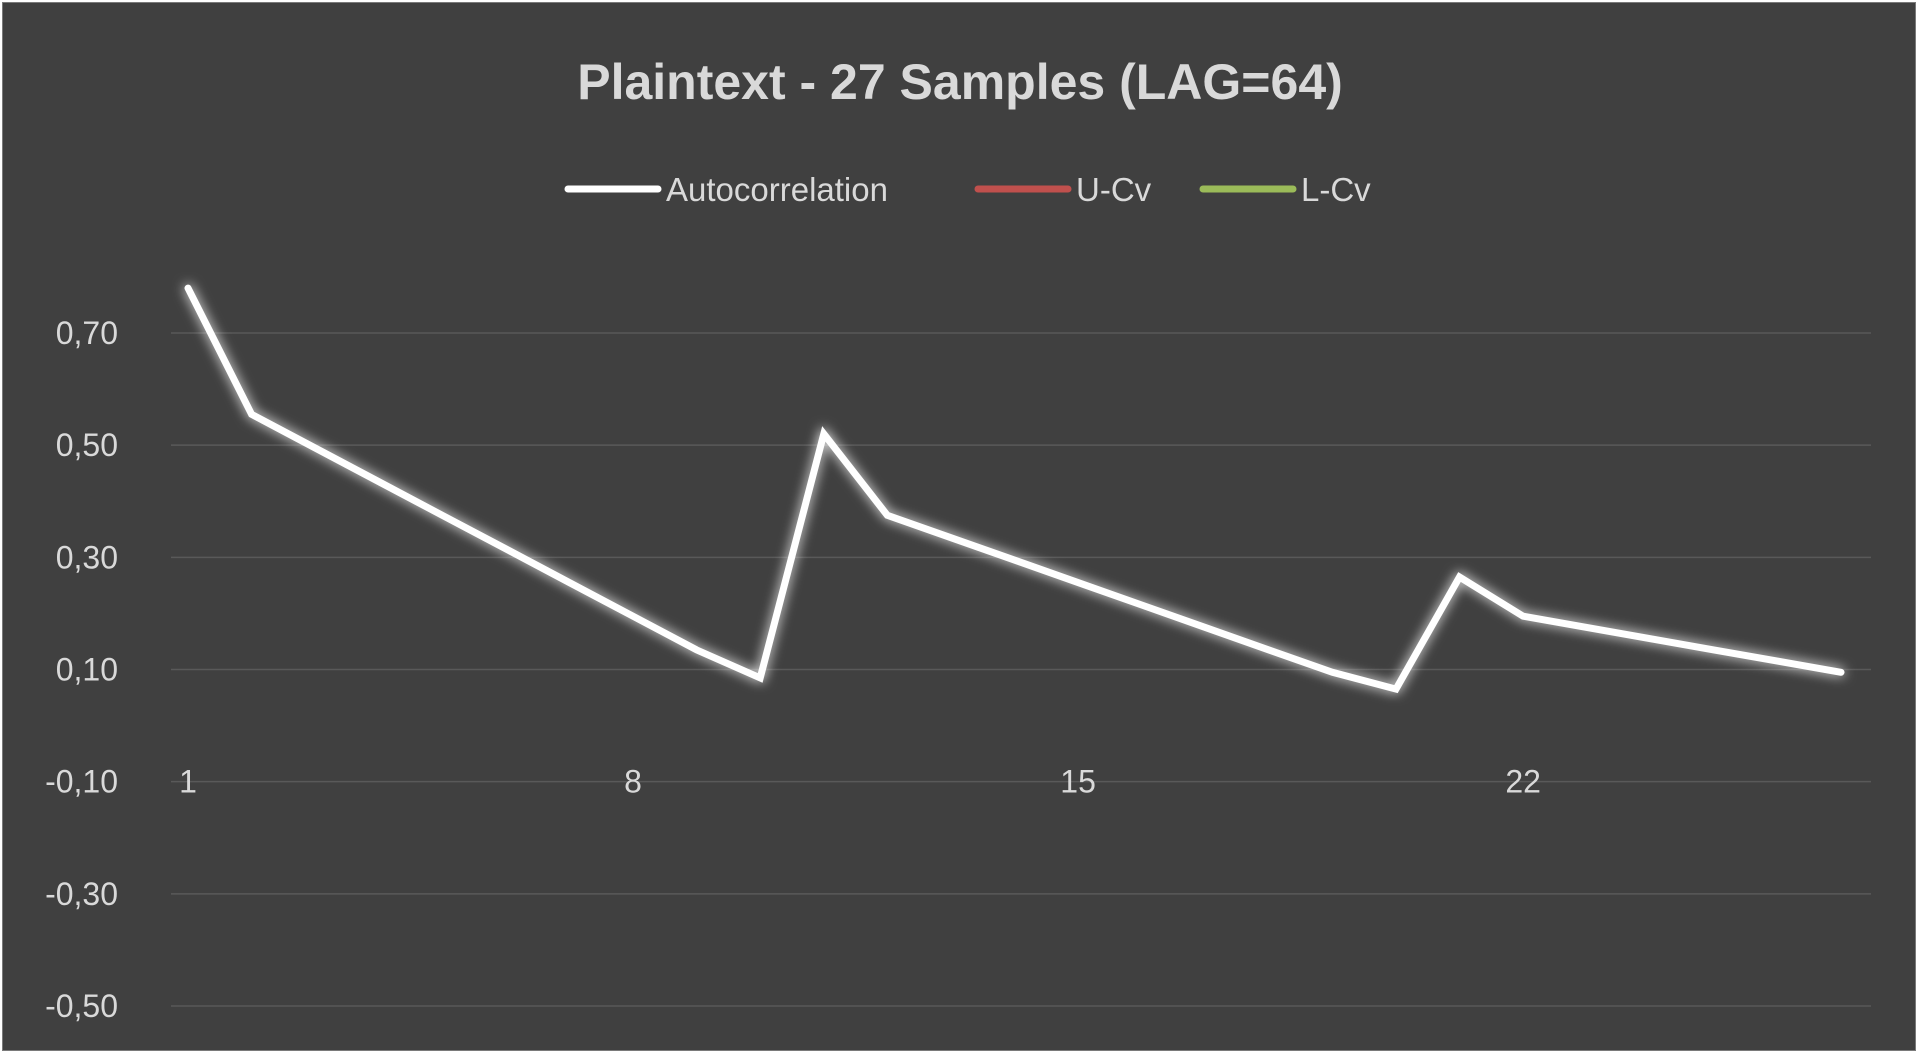  I want to click on chart-title: Plaintext - 27 Samples (LAG=64), so click(960, 82).